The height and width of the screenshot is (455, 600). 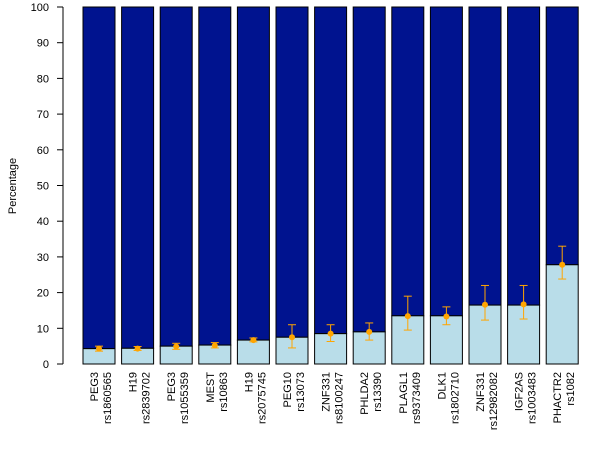 What do you see at coordinates (40, 8) in the screenshot?
I see `y-tick-label: 100` at bounding box center [40, 8].